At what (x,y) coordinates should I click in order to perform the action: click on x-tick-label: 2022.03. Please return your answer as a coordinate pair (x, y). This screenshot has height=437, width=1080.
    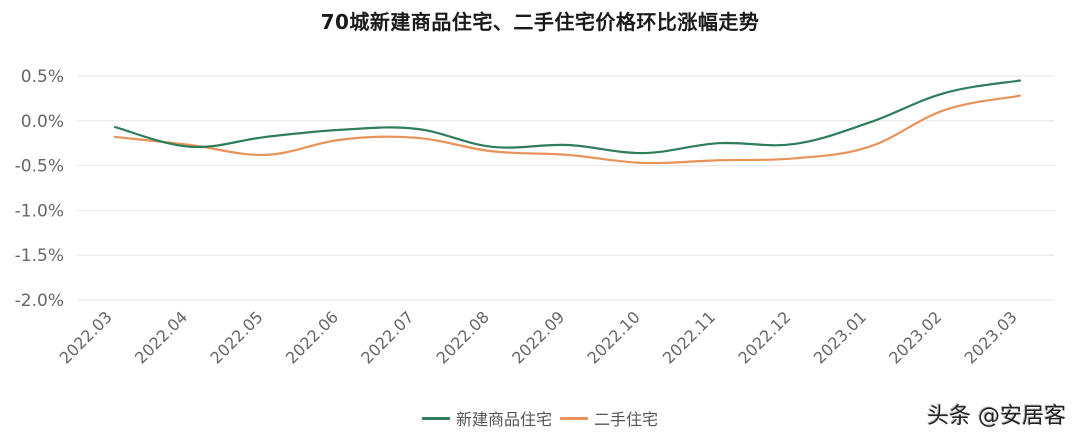
    Looking at the image, I should click on (86, 337).